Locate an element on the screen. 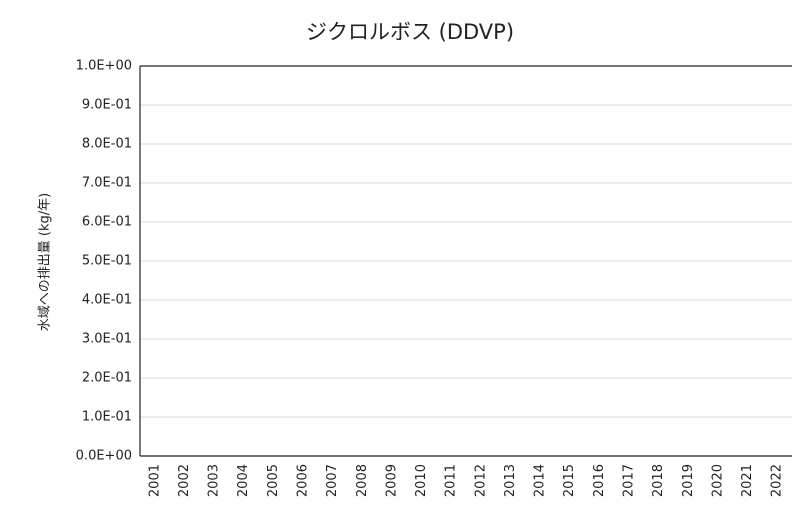  y-tick-label: 6.0E-01 is located at coordinates (107, 222).